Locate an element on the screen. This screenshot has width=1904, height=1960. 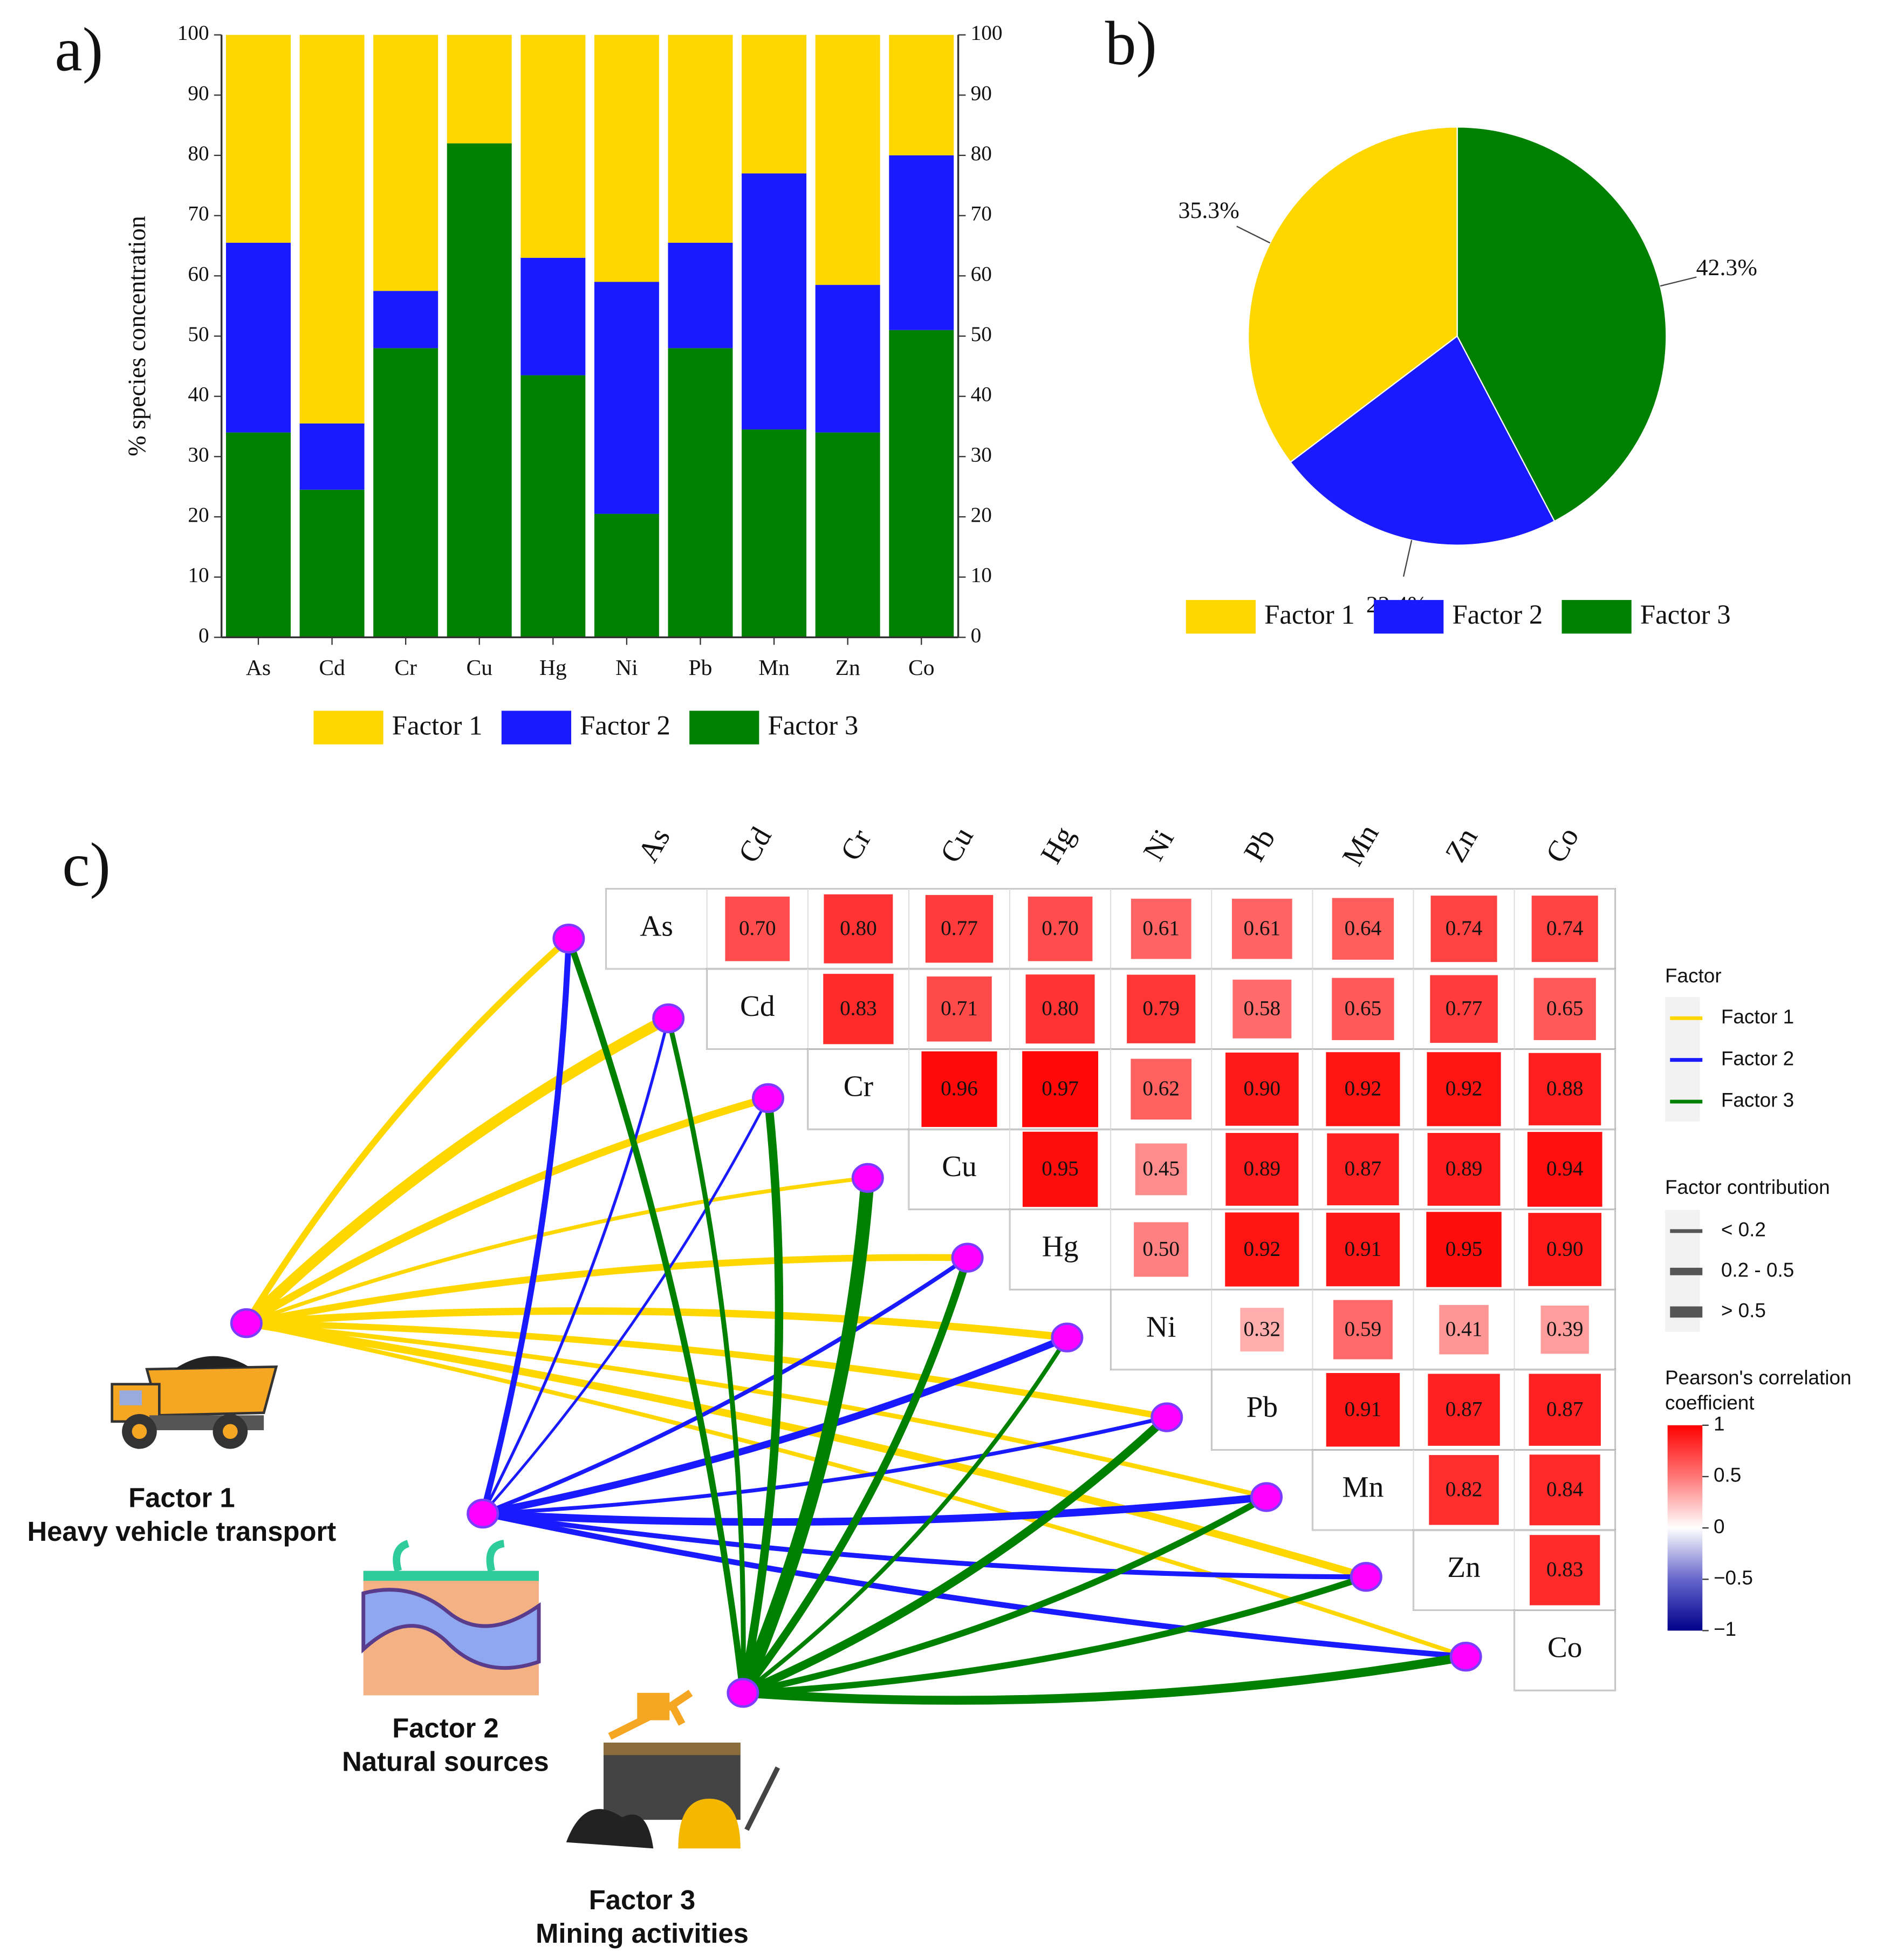
correlation-label: 0.41 is located at coordinates (1464, 1329).